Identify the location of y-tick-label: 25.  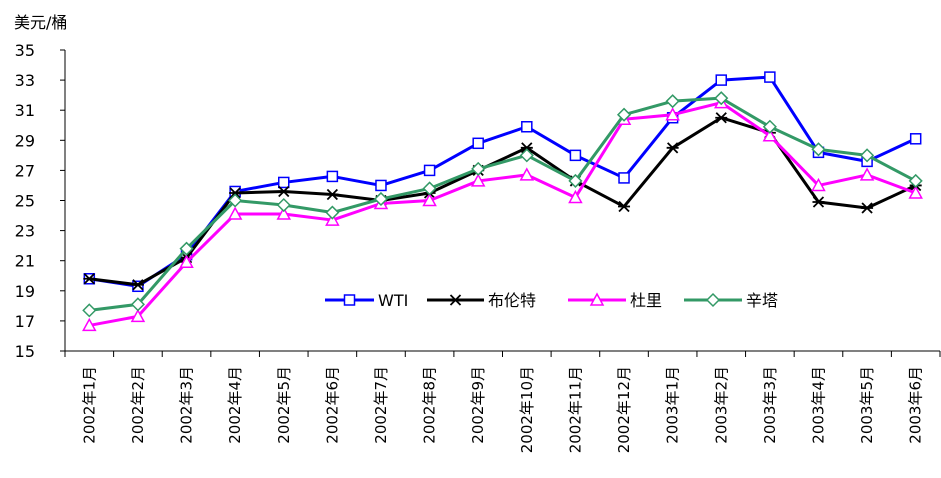
(25, 201).